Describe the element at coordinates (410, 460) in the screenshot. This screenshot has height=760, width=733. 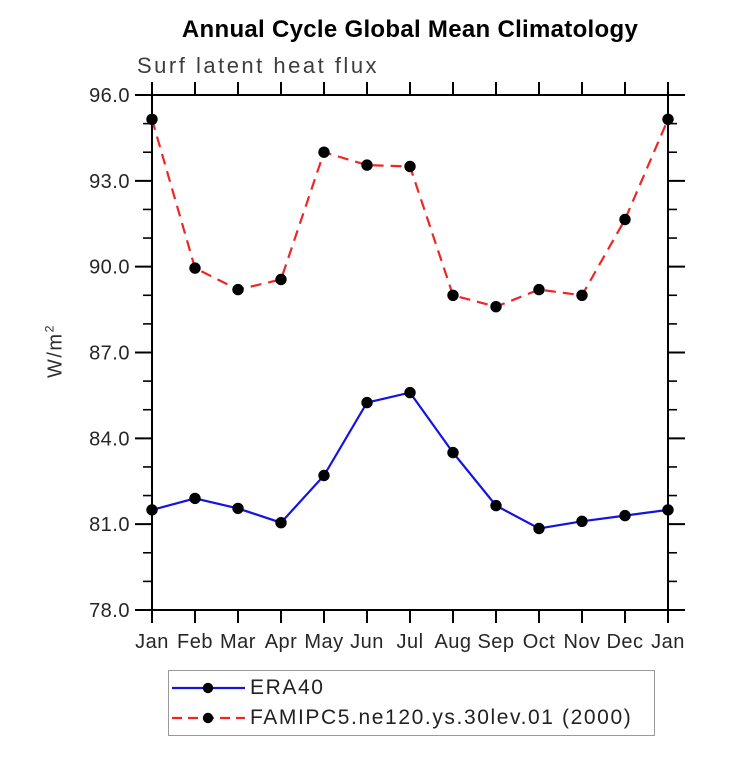
I see `series-line-solid` at that location.